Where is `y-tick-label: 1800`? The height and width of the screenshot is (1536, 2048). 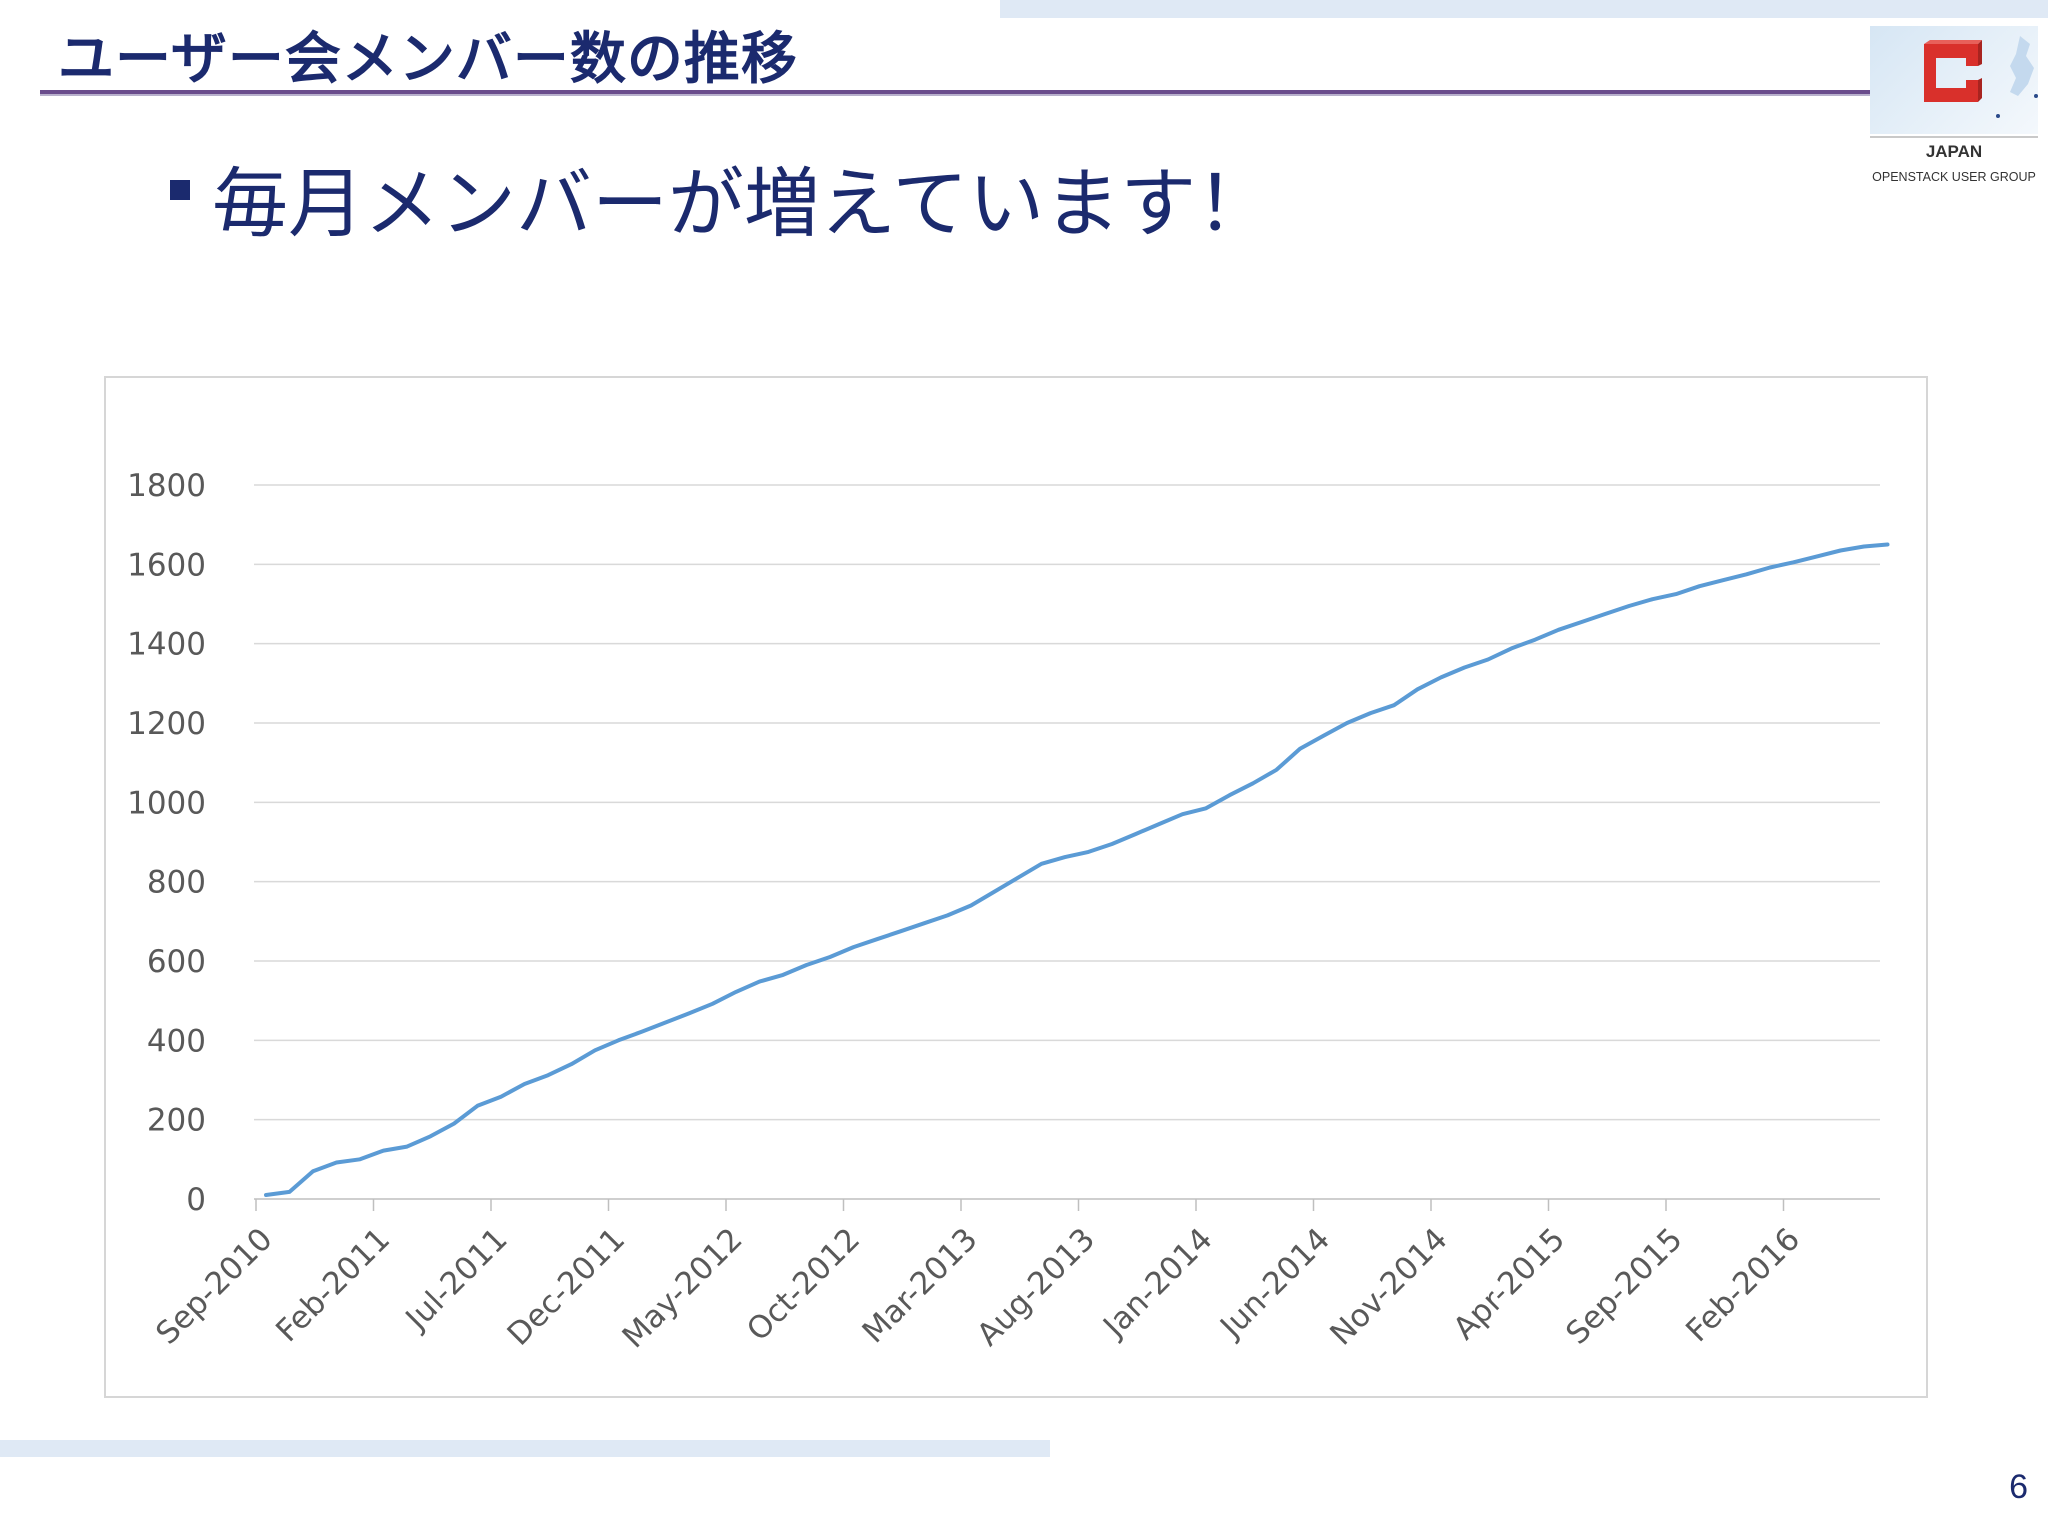
y-tick-label: 1800 is located at coordinates (166, 486).